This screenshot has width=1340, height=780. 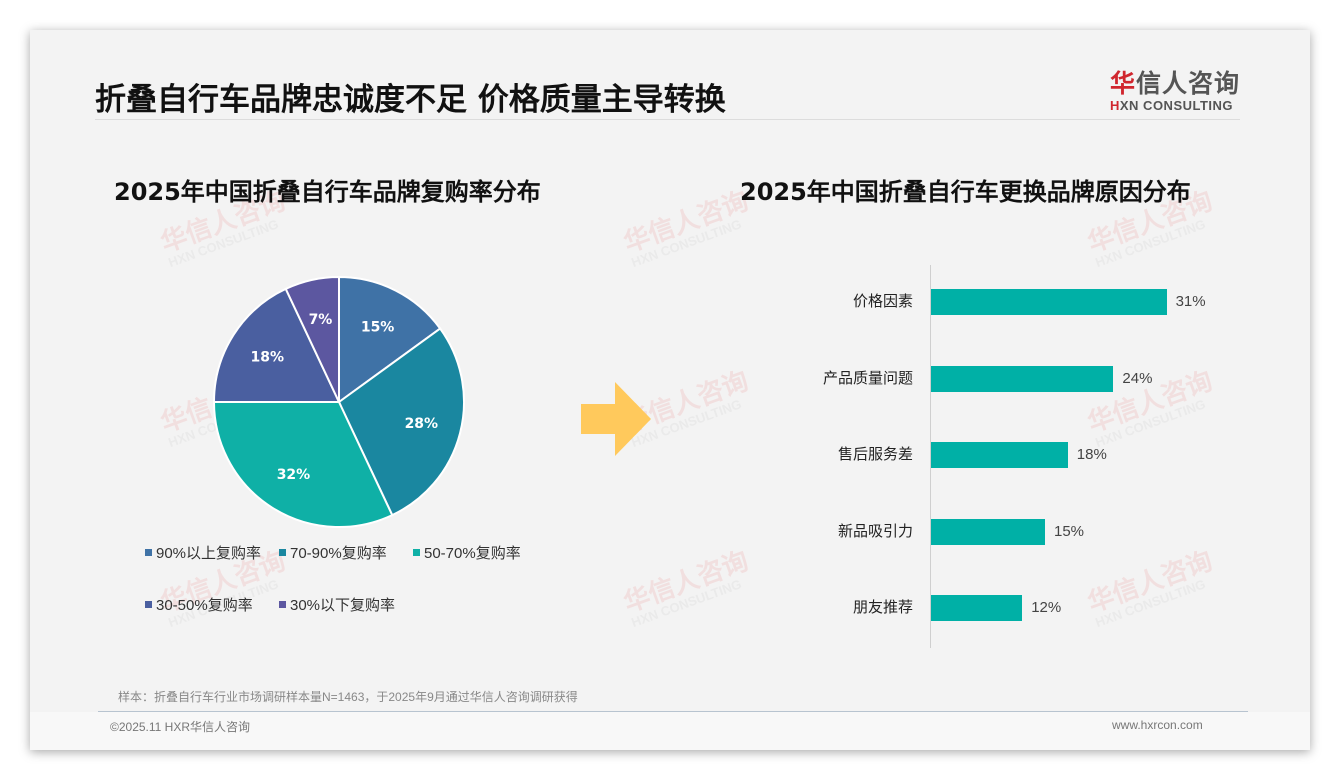 I want to click on pie-slice-label: 18%, so click(x=267, y=357).